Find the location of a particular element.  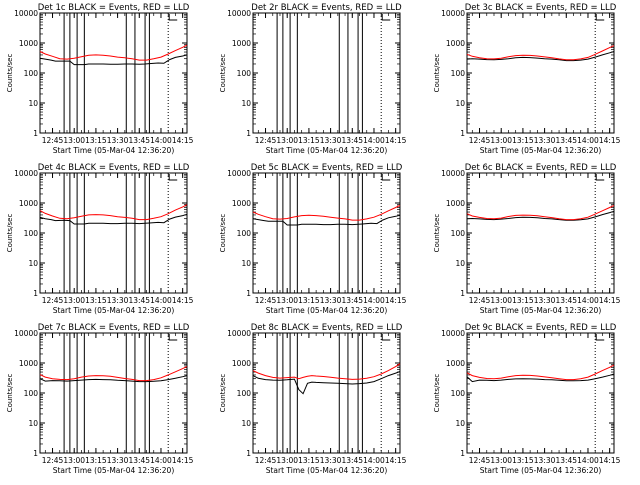

panel-title: Det 7c BLACK = Events, RED = LLD is located at coordinates (114, 328).